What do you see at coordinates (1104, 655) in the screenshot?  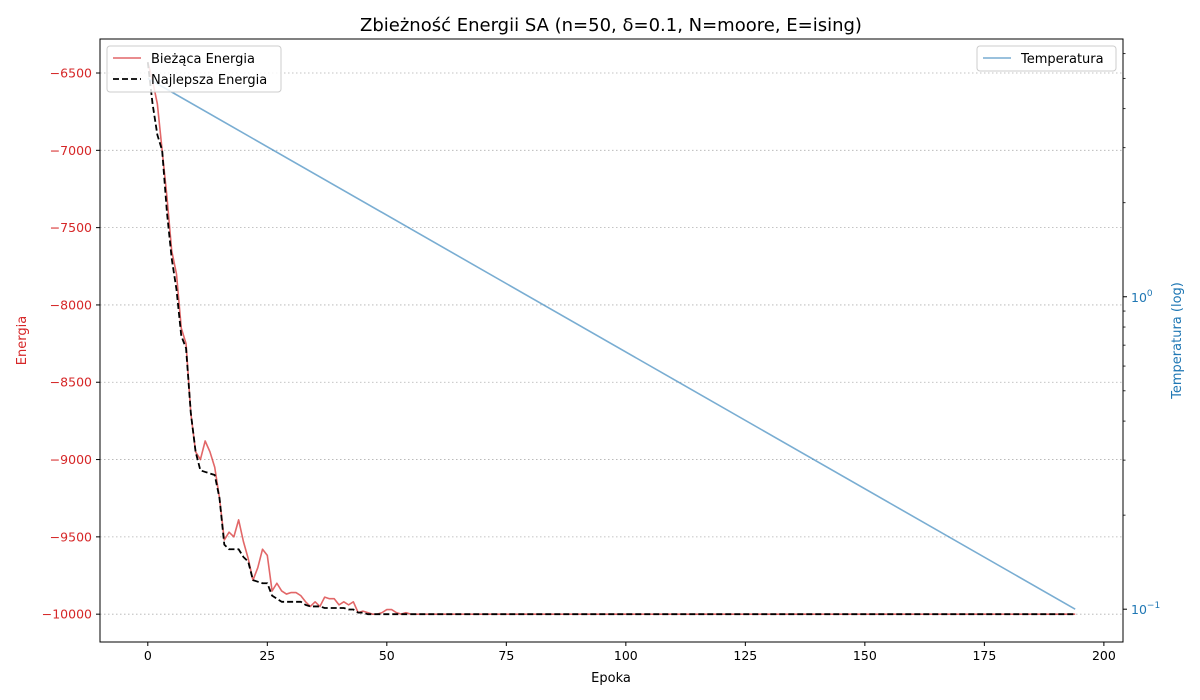 I see `x-tick-label: 200` at bounding box center [1104, 655].